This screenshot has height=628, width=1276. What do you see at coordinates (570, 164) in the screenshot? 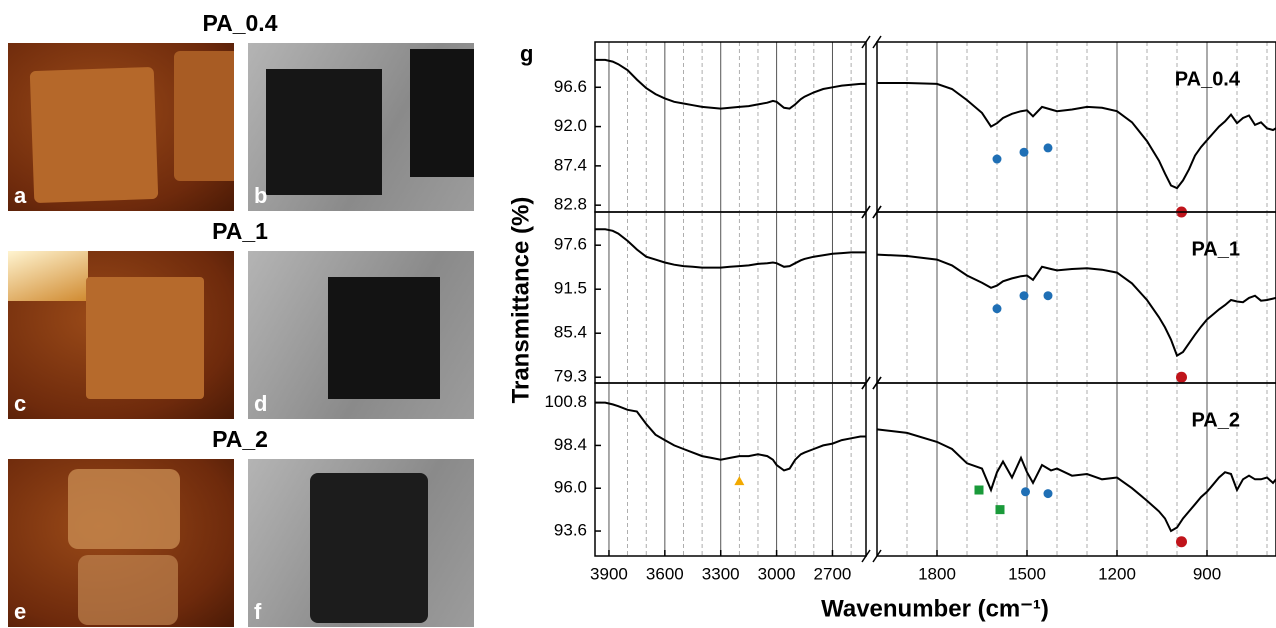
I see `y-tick-label: 87.4` at bounding box center [570, 164].